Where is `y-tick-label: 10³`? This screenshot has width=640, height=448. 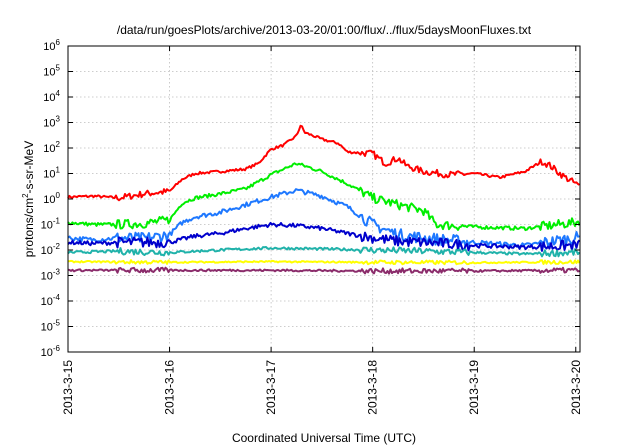
y-tick-label: 10³ is located at coordinates (51, 122).